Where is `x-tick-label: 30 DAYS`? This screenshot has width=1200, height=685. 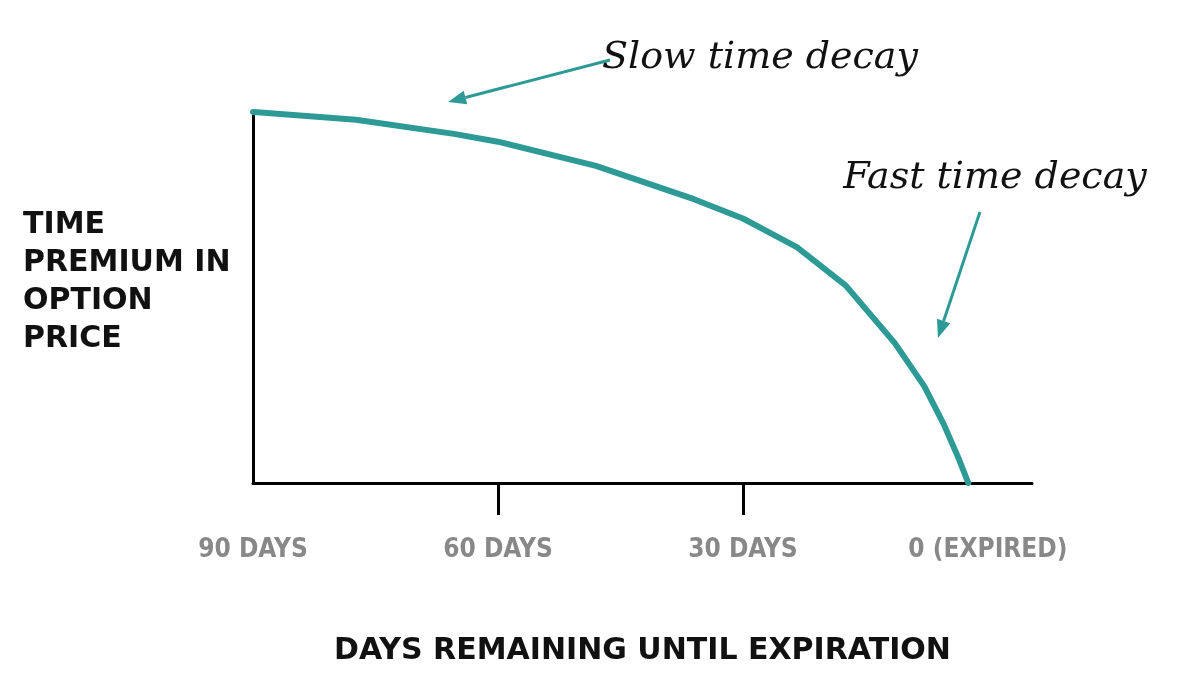 x-tick-label: 30 DAYS is located at coordinates (743, 548).